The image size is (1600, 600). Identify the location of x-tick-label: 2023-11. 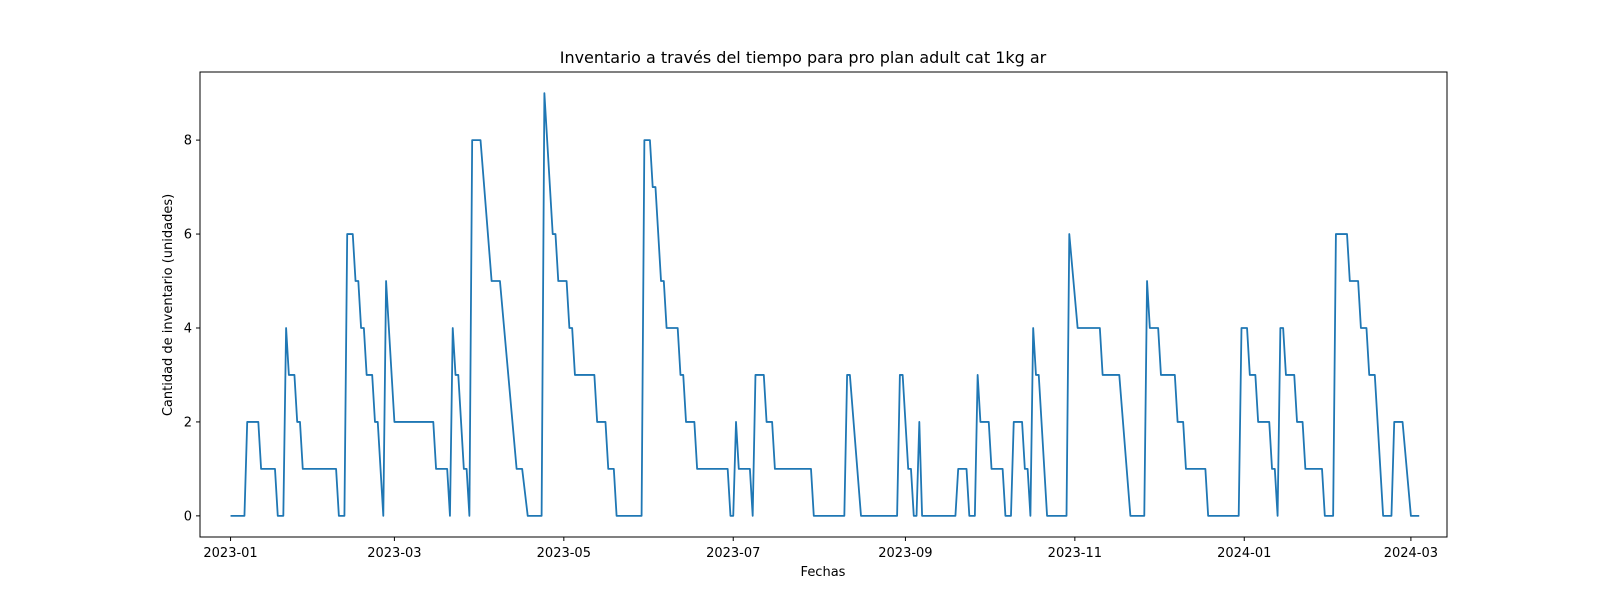
(1075, 553).